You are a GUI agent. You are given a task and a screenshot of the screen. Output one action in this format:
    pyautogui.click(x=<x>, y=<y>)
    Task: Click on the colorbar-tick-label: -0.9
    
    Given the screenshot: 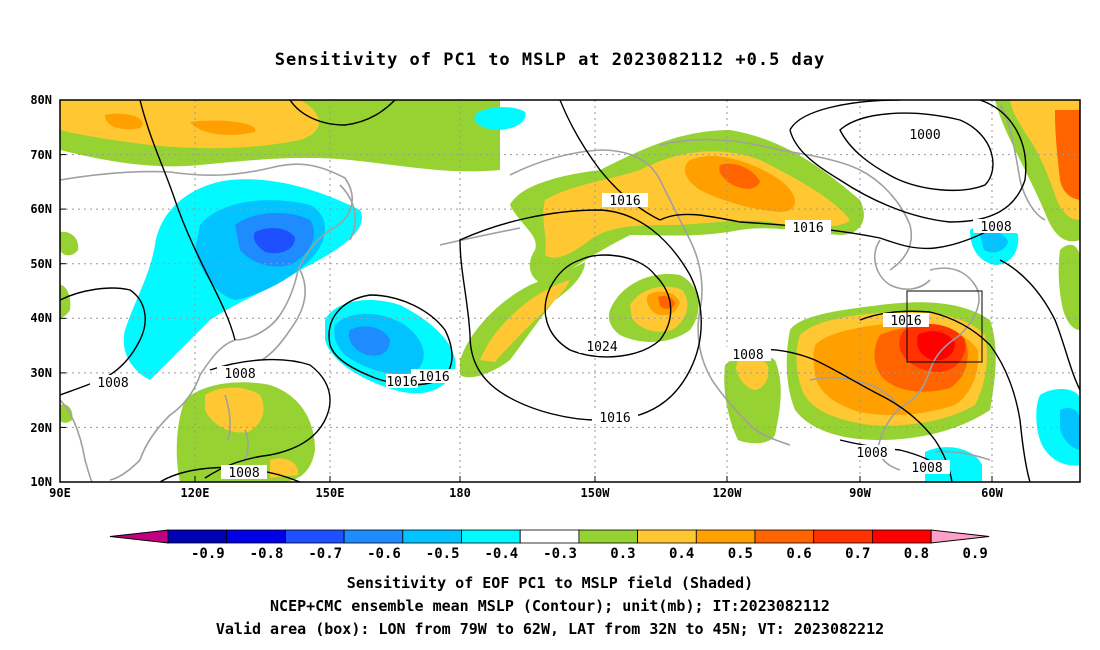 What is the action you would take?
    pyautogui.click(x=208, y=554)
    